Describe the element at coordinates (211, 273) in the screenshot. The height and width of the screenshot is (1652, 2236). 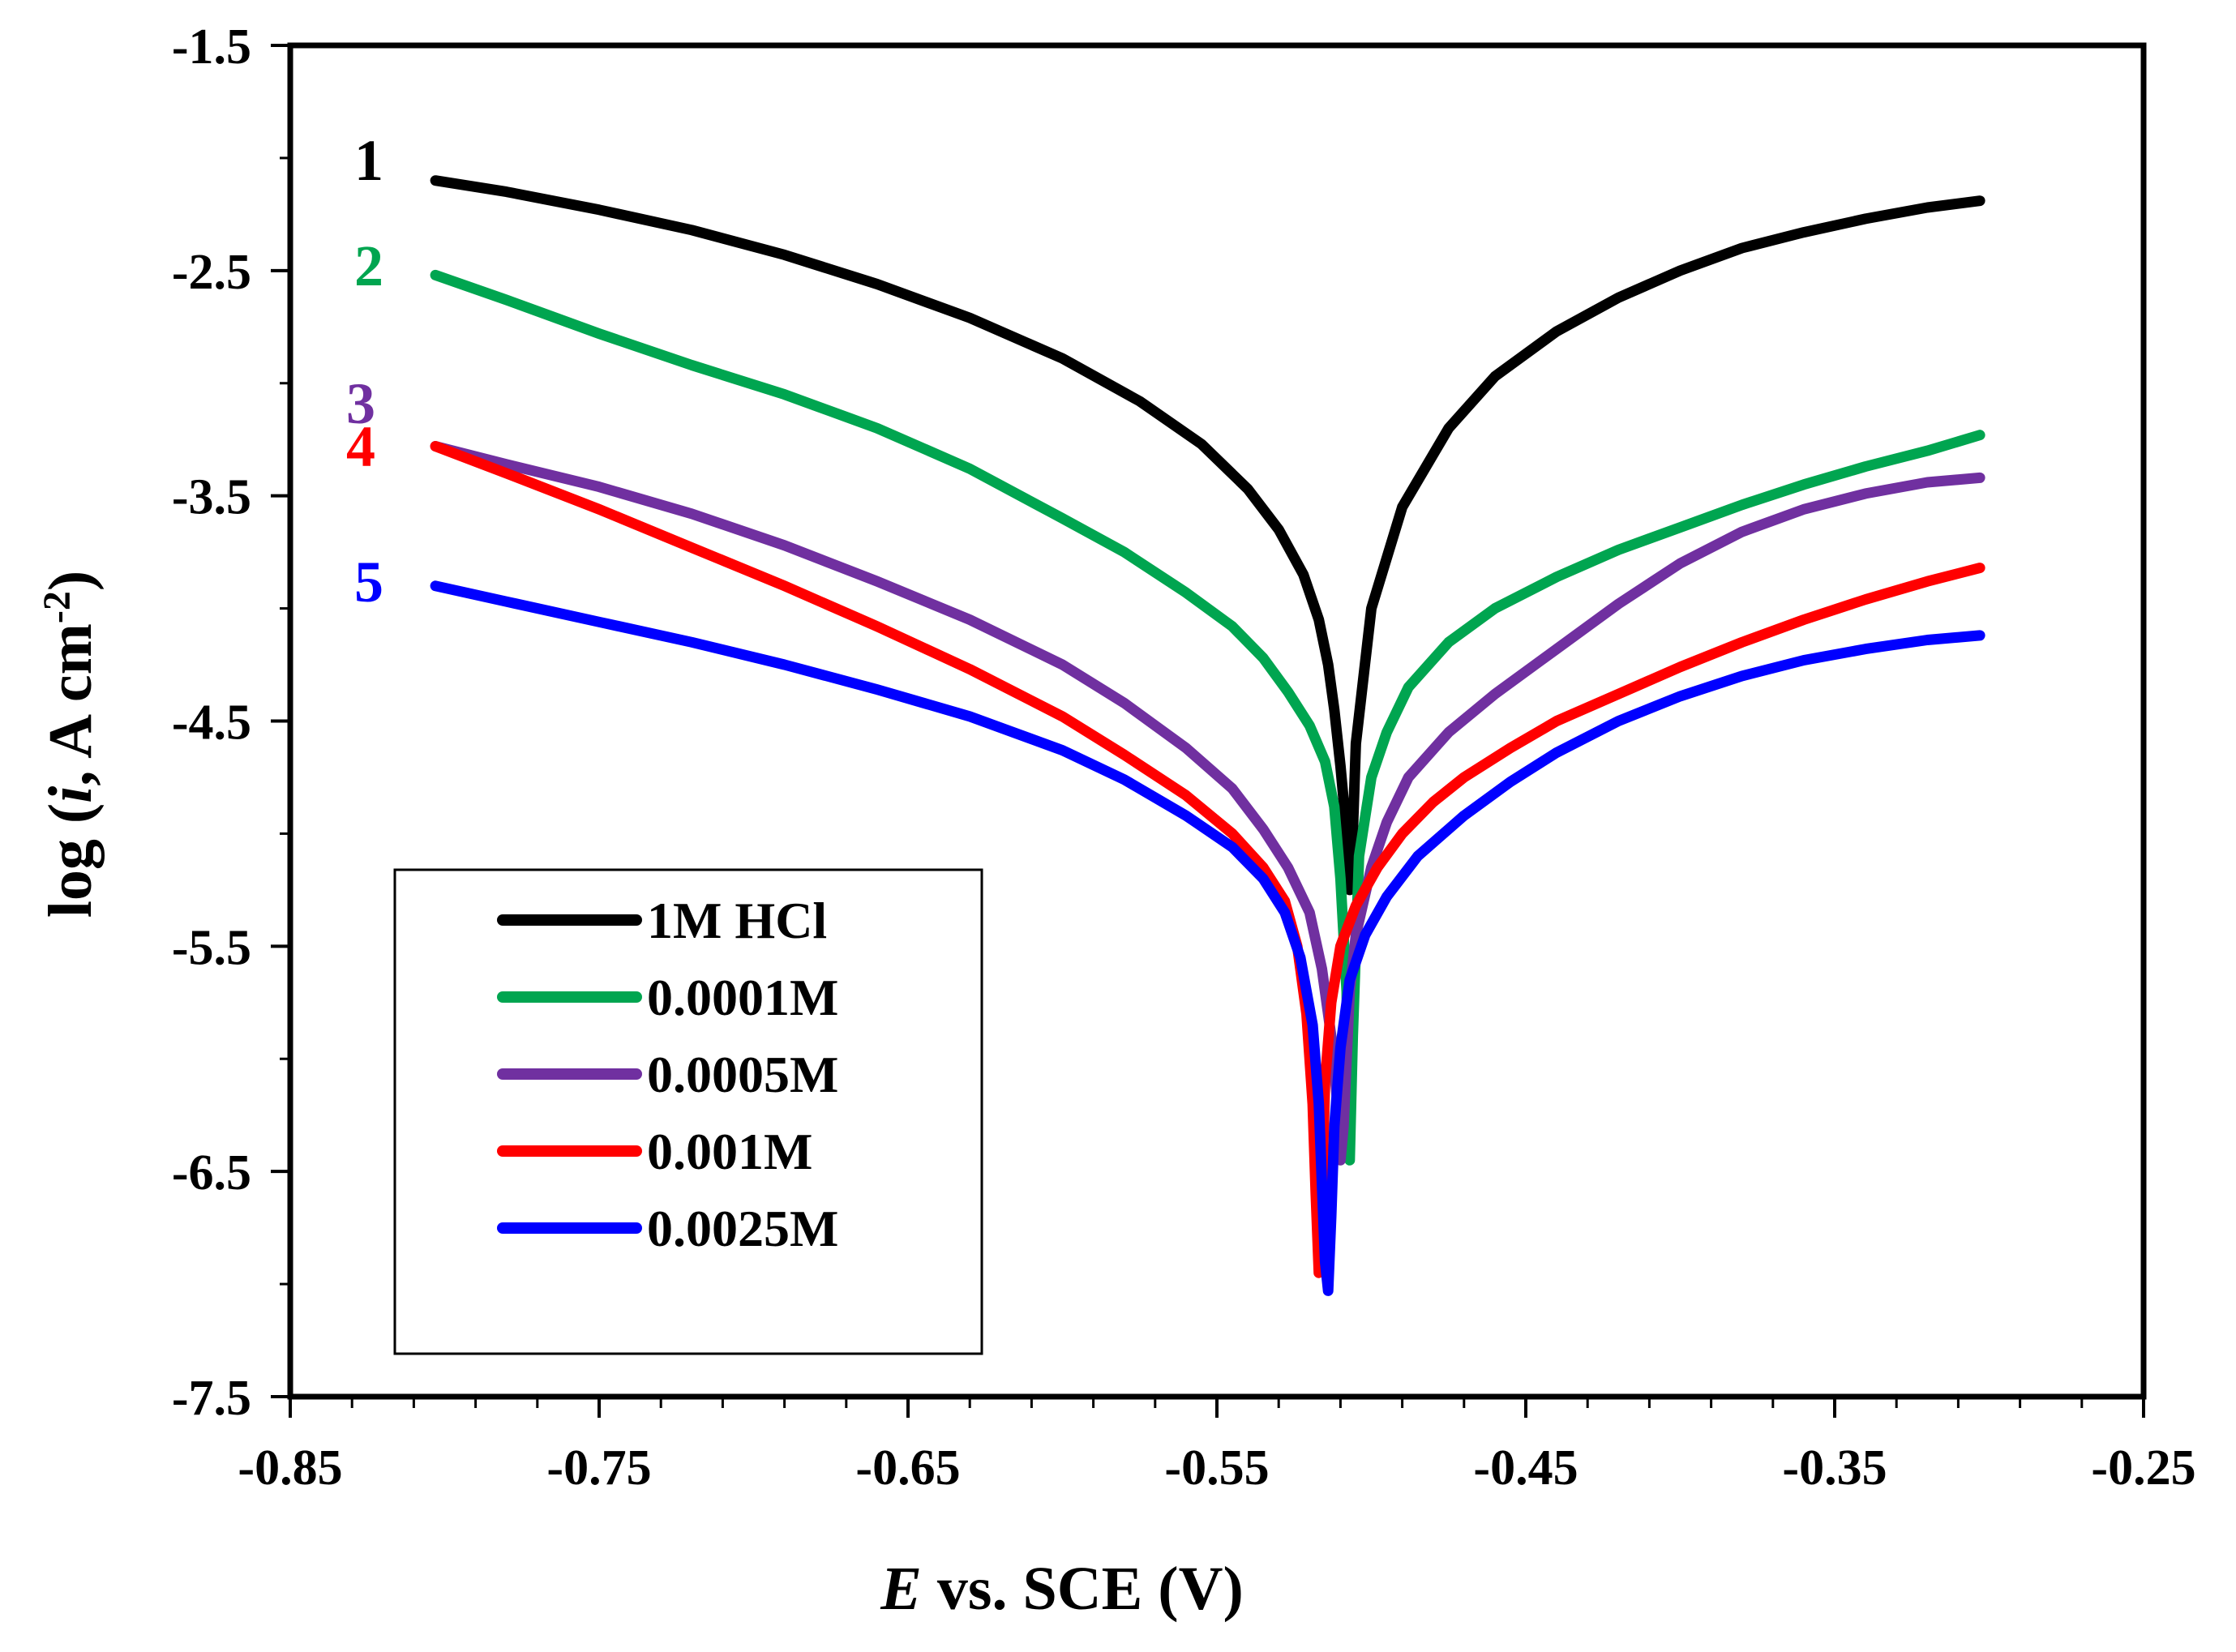
I see `y-tick-label: -2.5` at that location.